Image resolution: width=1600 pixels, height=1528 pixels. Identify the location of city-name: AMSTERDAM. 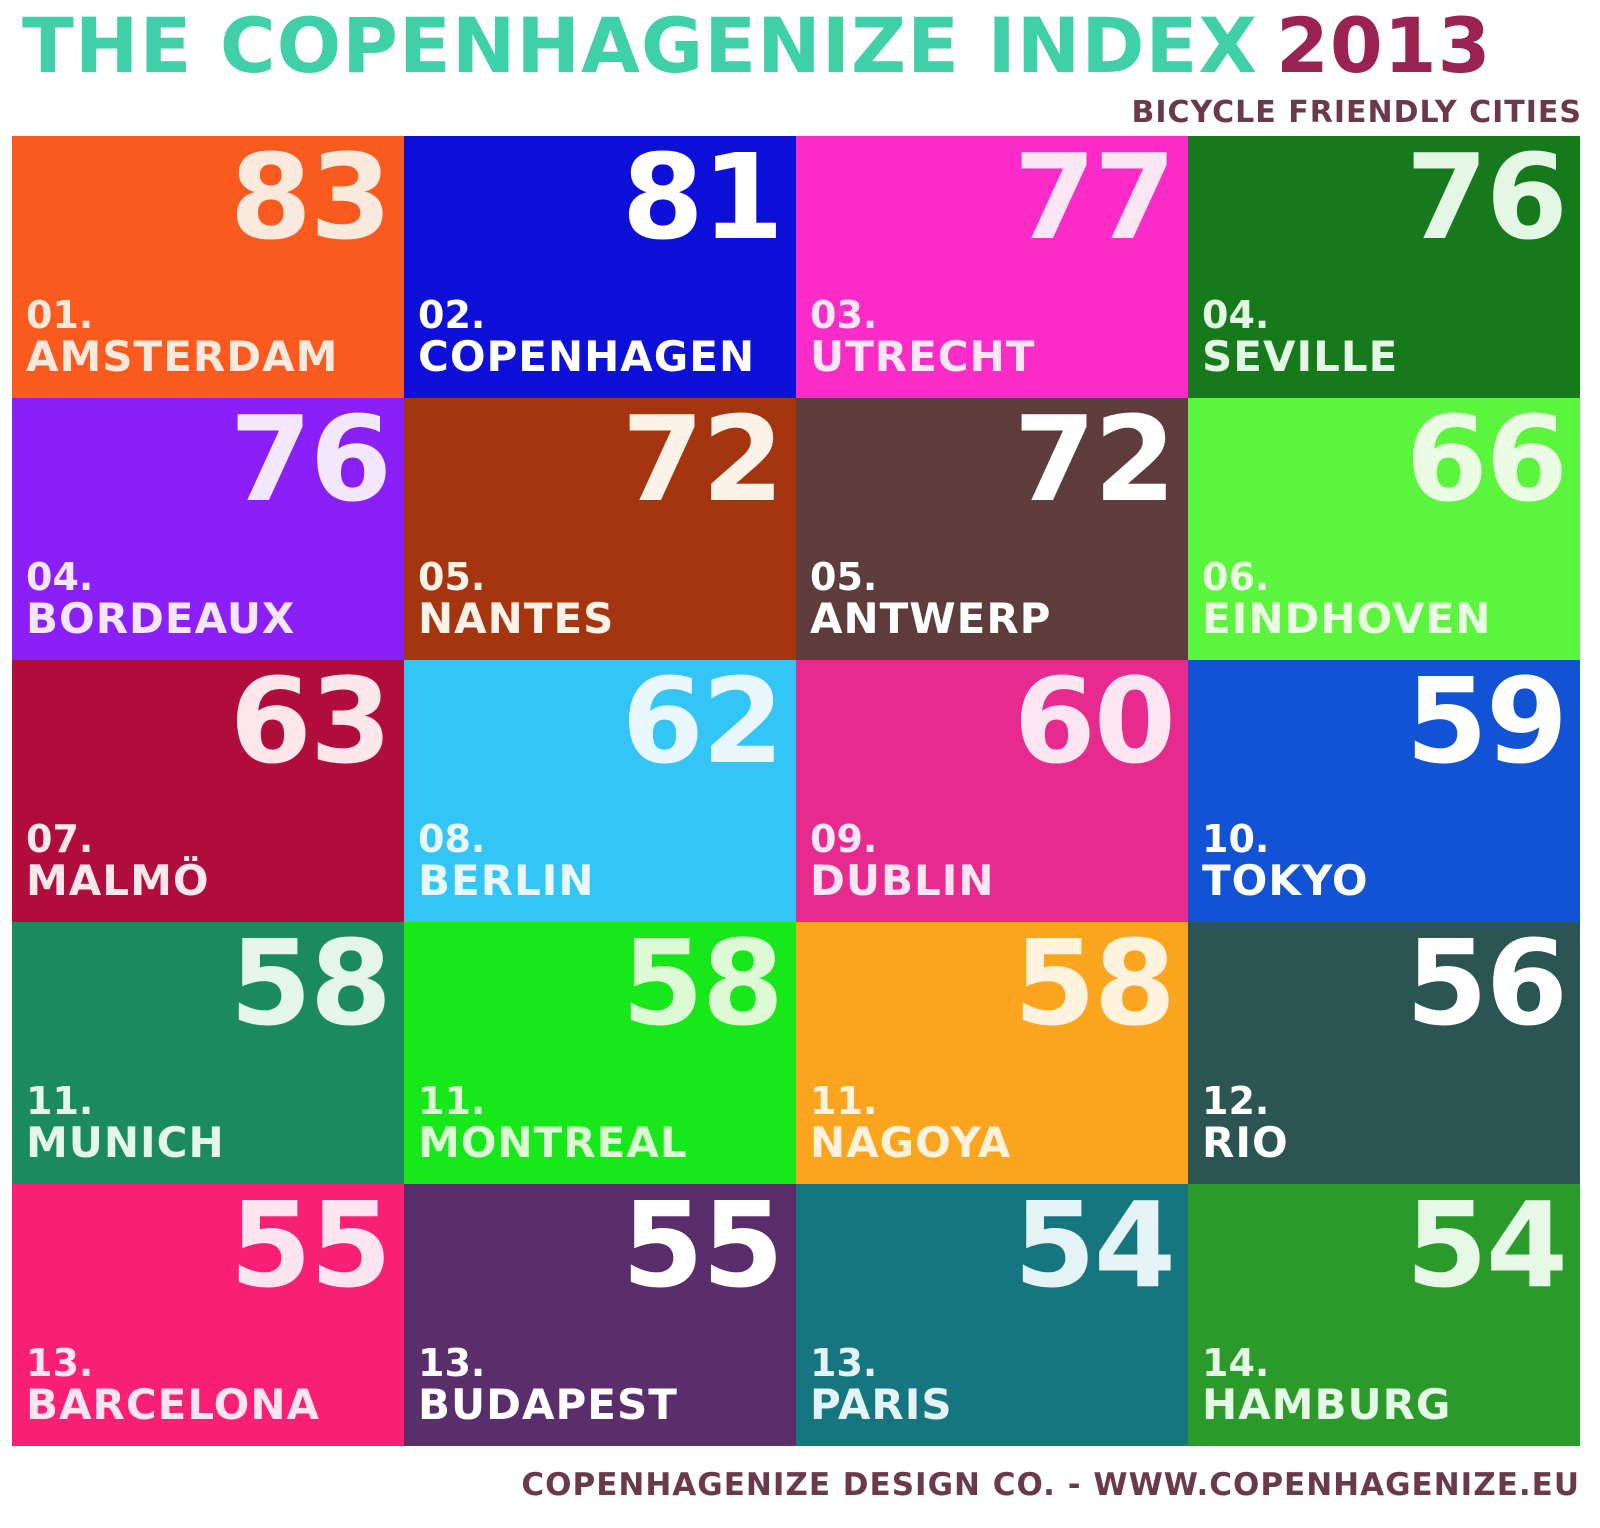
(182, 356).